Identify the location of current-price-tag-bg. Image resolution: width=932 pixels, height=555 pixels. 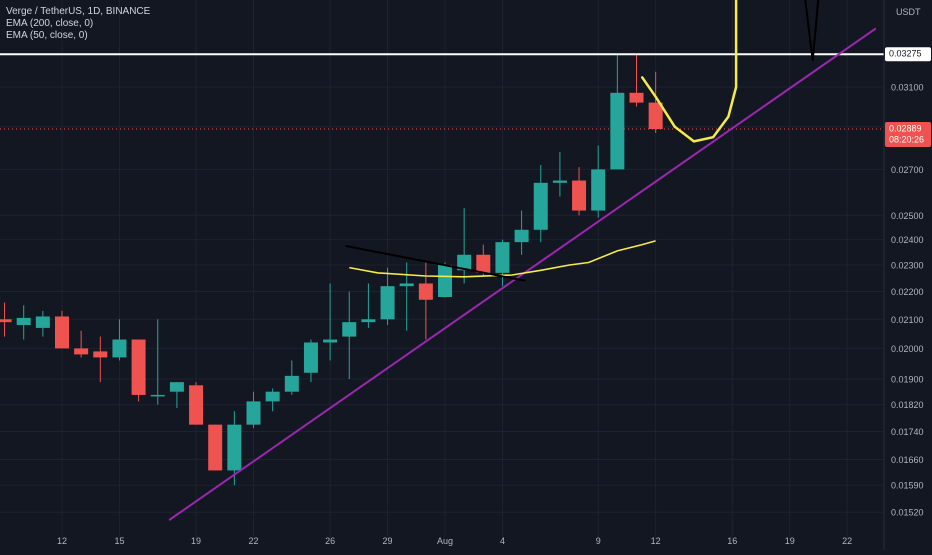
(908, 135).